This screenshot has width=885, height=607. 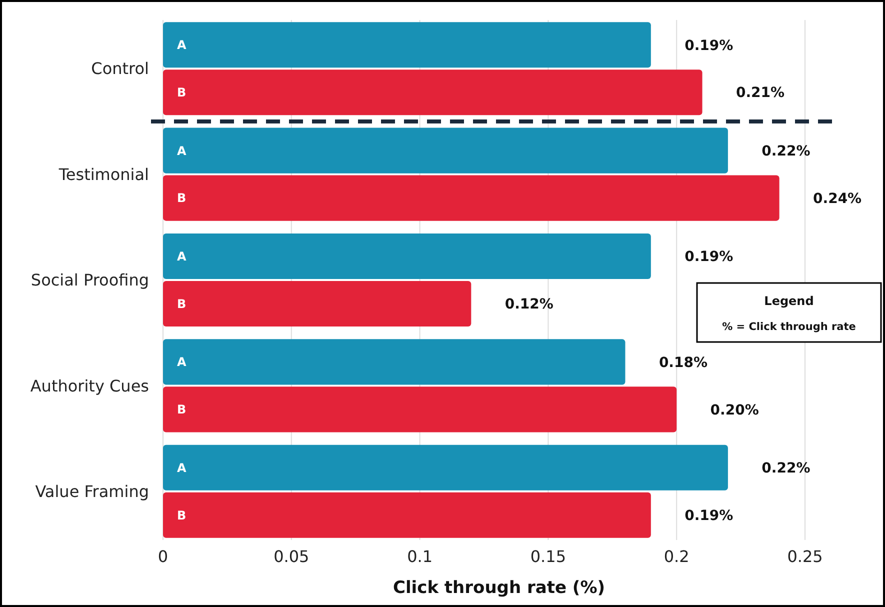 I want to click on y-tick-label: Control, so click(x=120, y=68).